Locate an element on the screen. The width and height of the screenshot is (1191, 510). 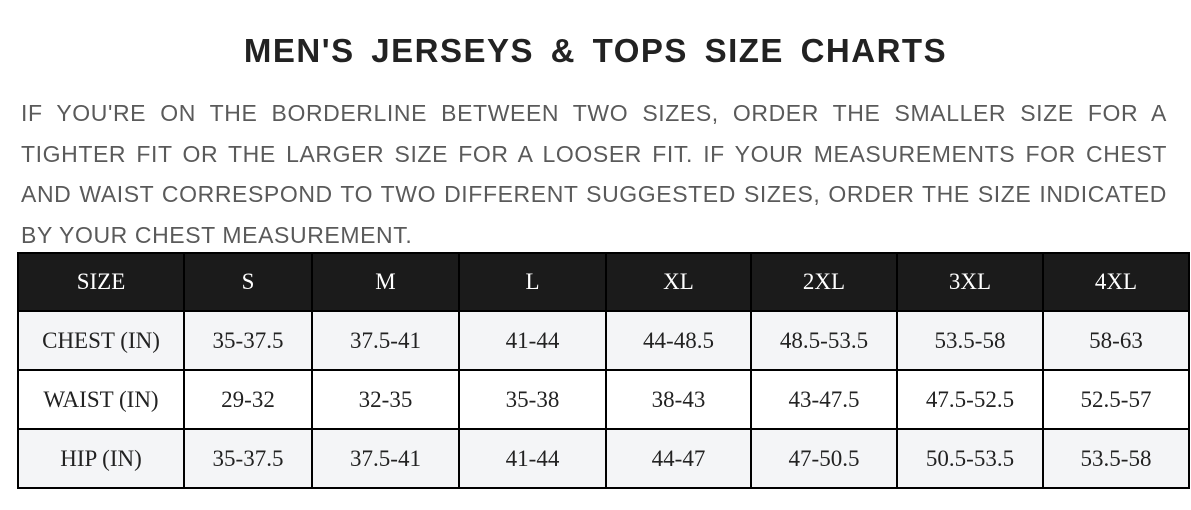
table-cell: 38-43 is located at coordinates (678, 399).